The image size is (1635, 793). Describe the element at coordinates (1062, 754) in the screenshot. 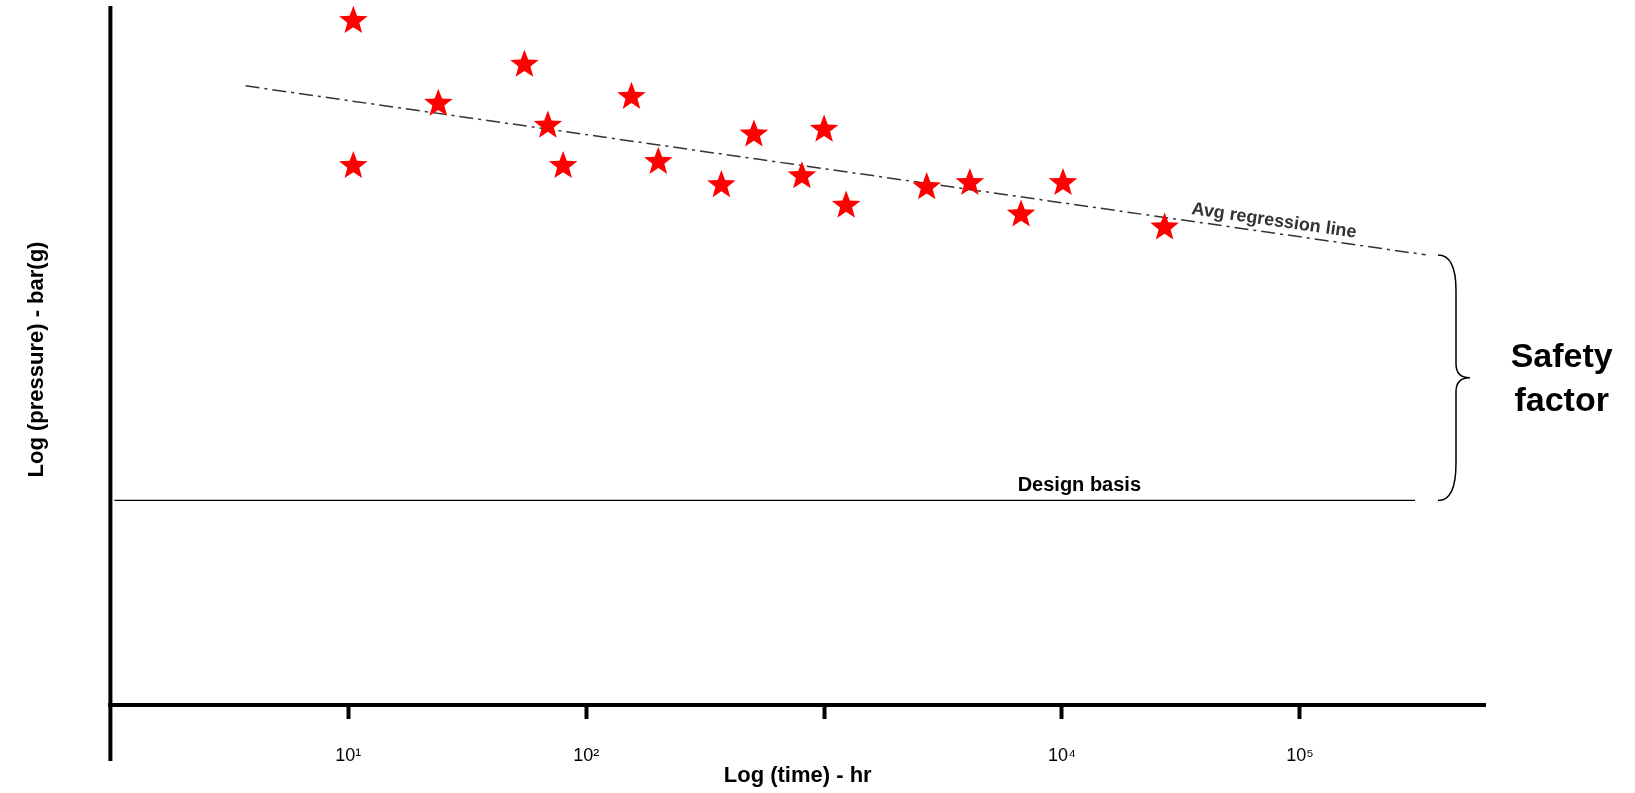

I see `x-tick-label: 10⁴` at that location.